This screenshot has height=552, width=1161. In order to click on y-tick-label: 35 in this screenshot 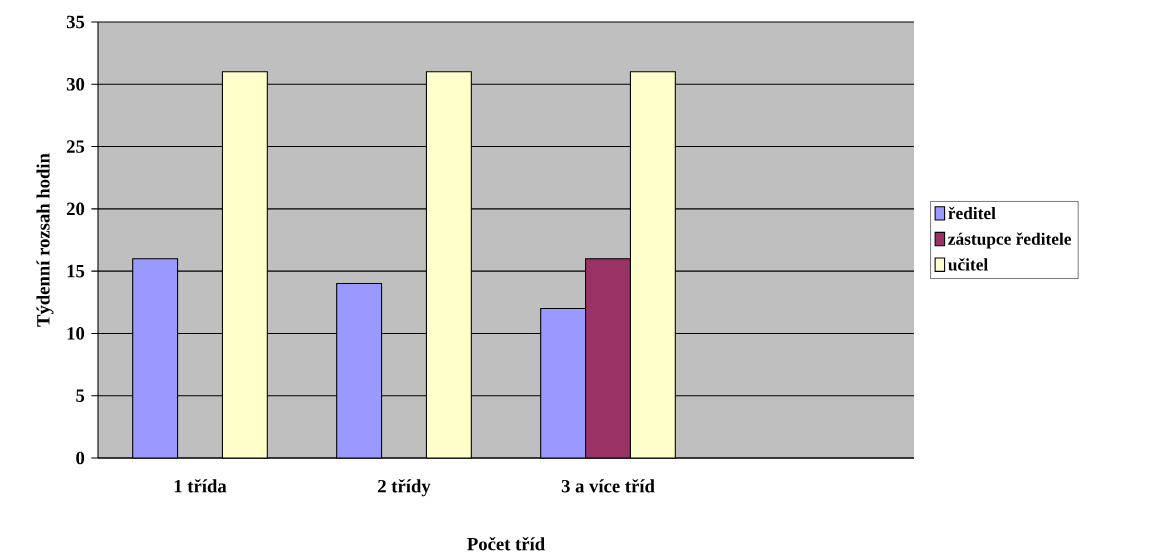, I will do `click(75, 22)`.